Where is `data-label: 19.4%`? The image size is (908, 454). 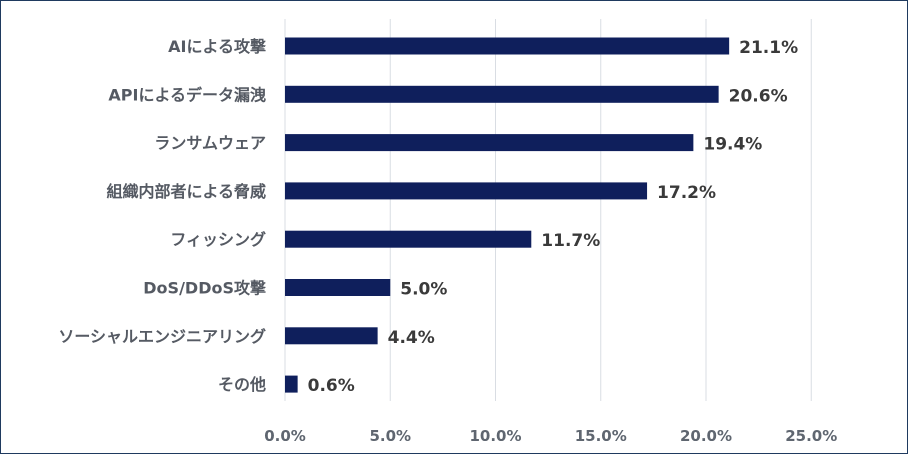 data-label: 19.4% is located at coordinates (732, 145).